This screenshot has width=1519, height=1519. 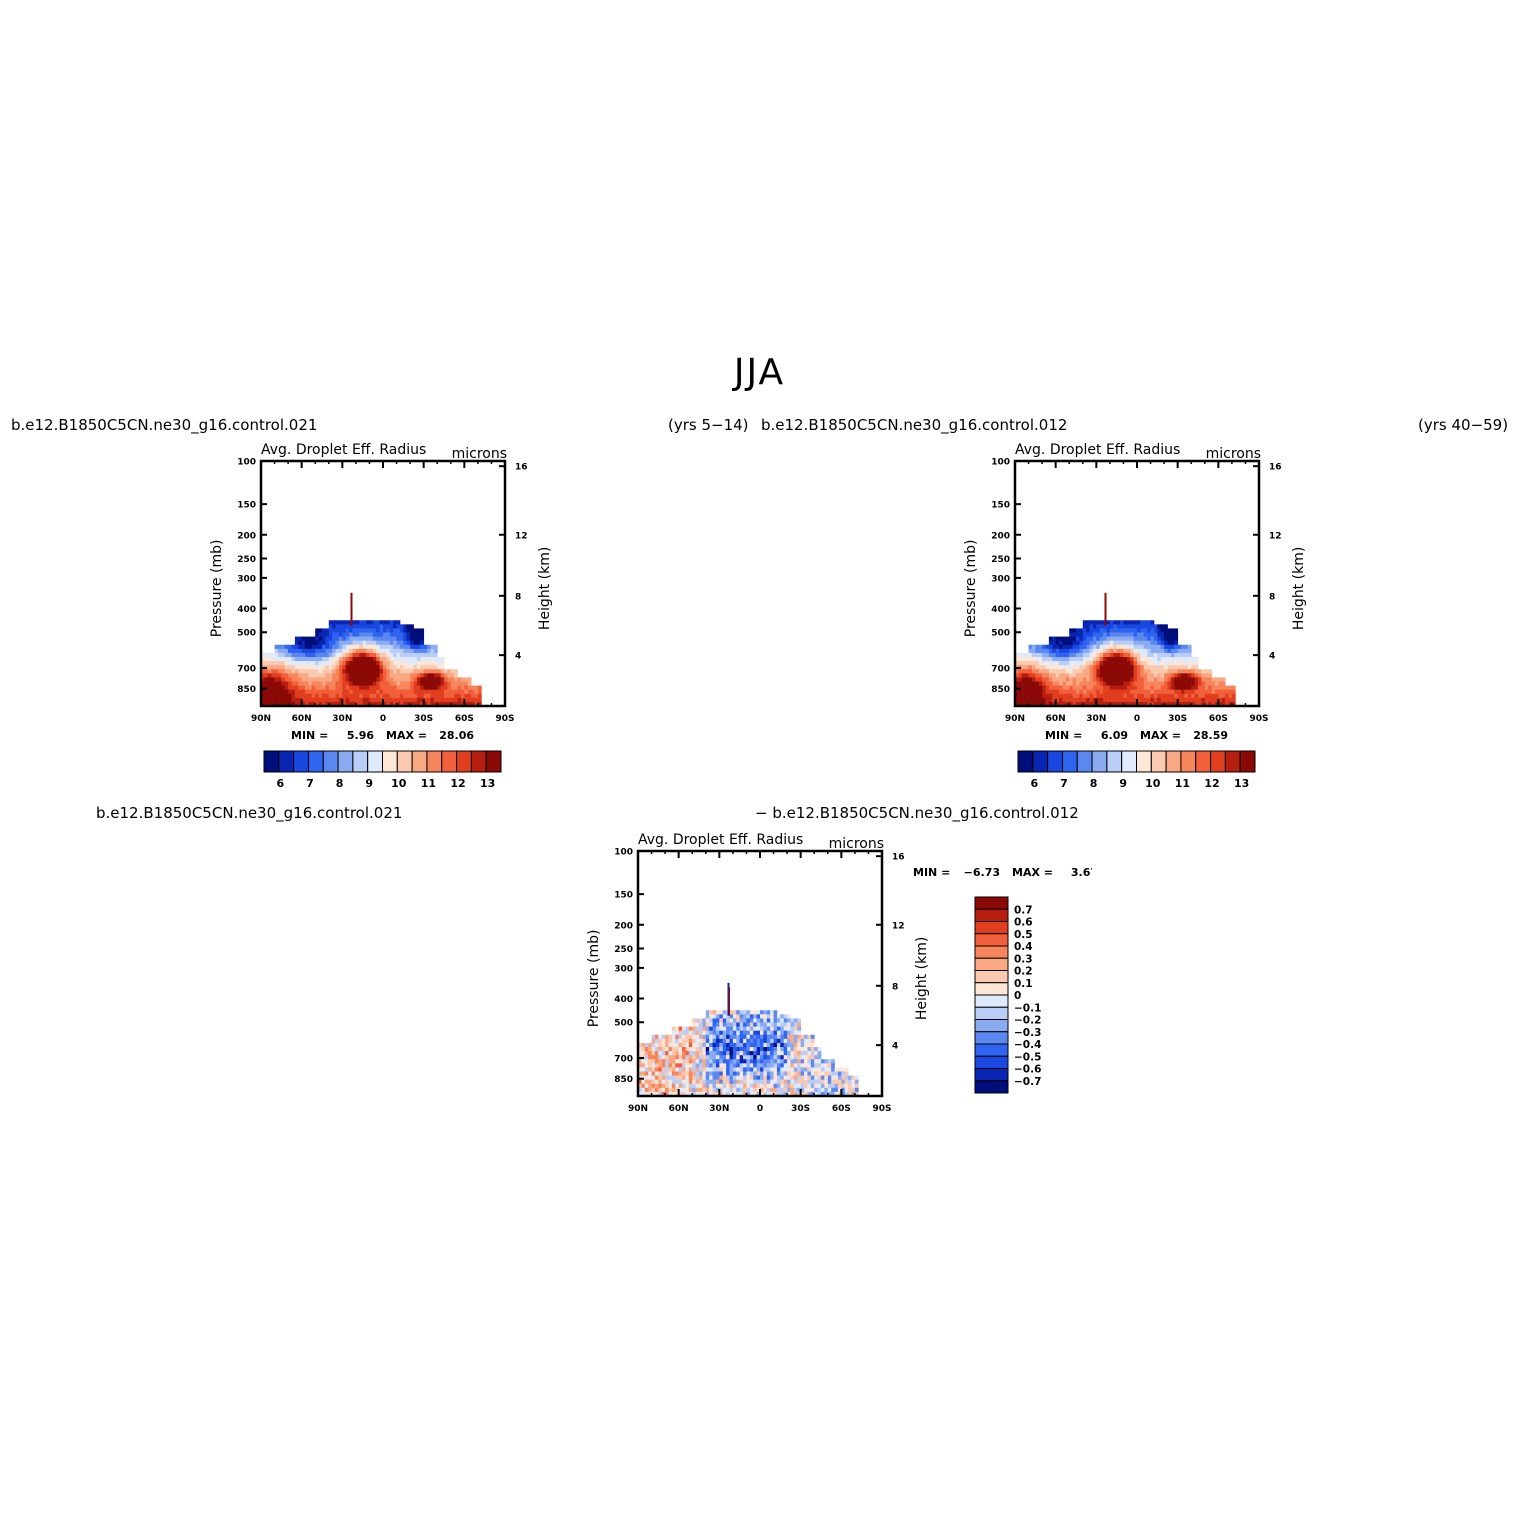 I want to click on colorbar-label: 0.7, so click(x=1023, y=910).